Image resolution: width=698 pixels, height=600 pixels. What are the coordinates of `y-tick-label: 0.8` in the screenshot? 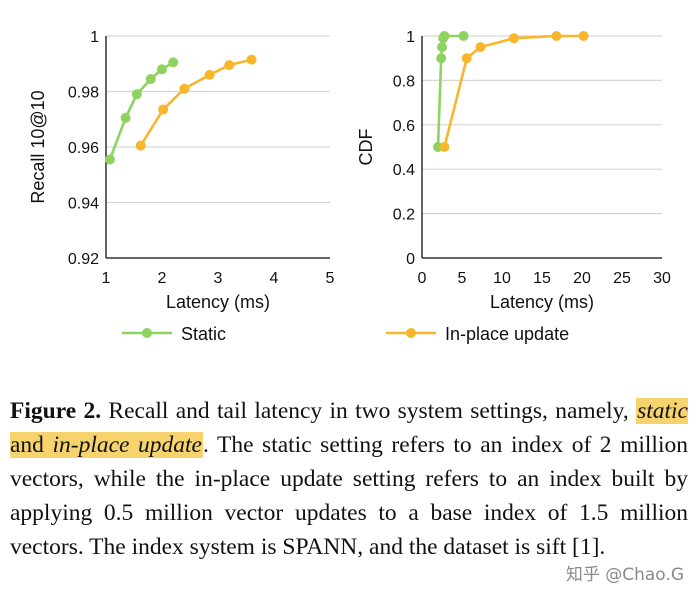 It's located at (404, 81).